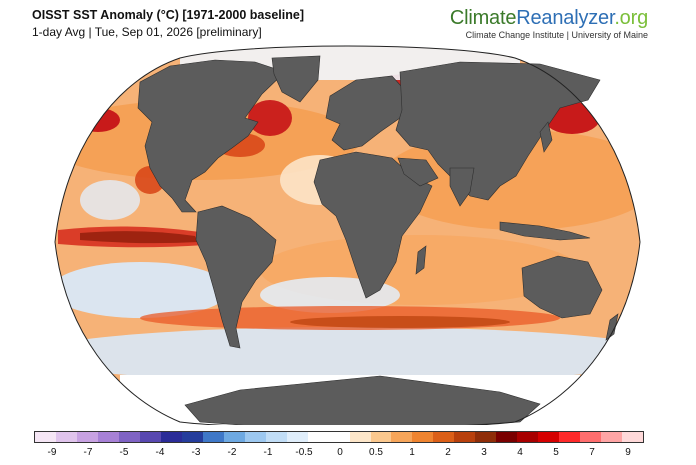  What do you see at coordinates (196, 452) in the screenshot?
I see `colorbar-tick-label: -3` at bounding box center [196, 452].